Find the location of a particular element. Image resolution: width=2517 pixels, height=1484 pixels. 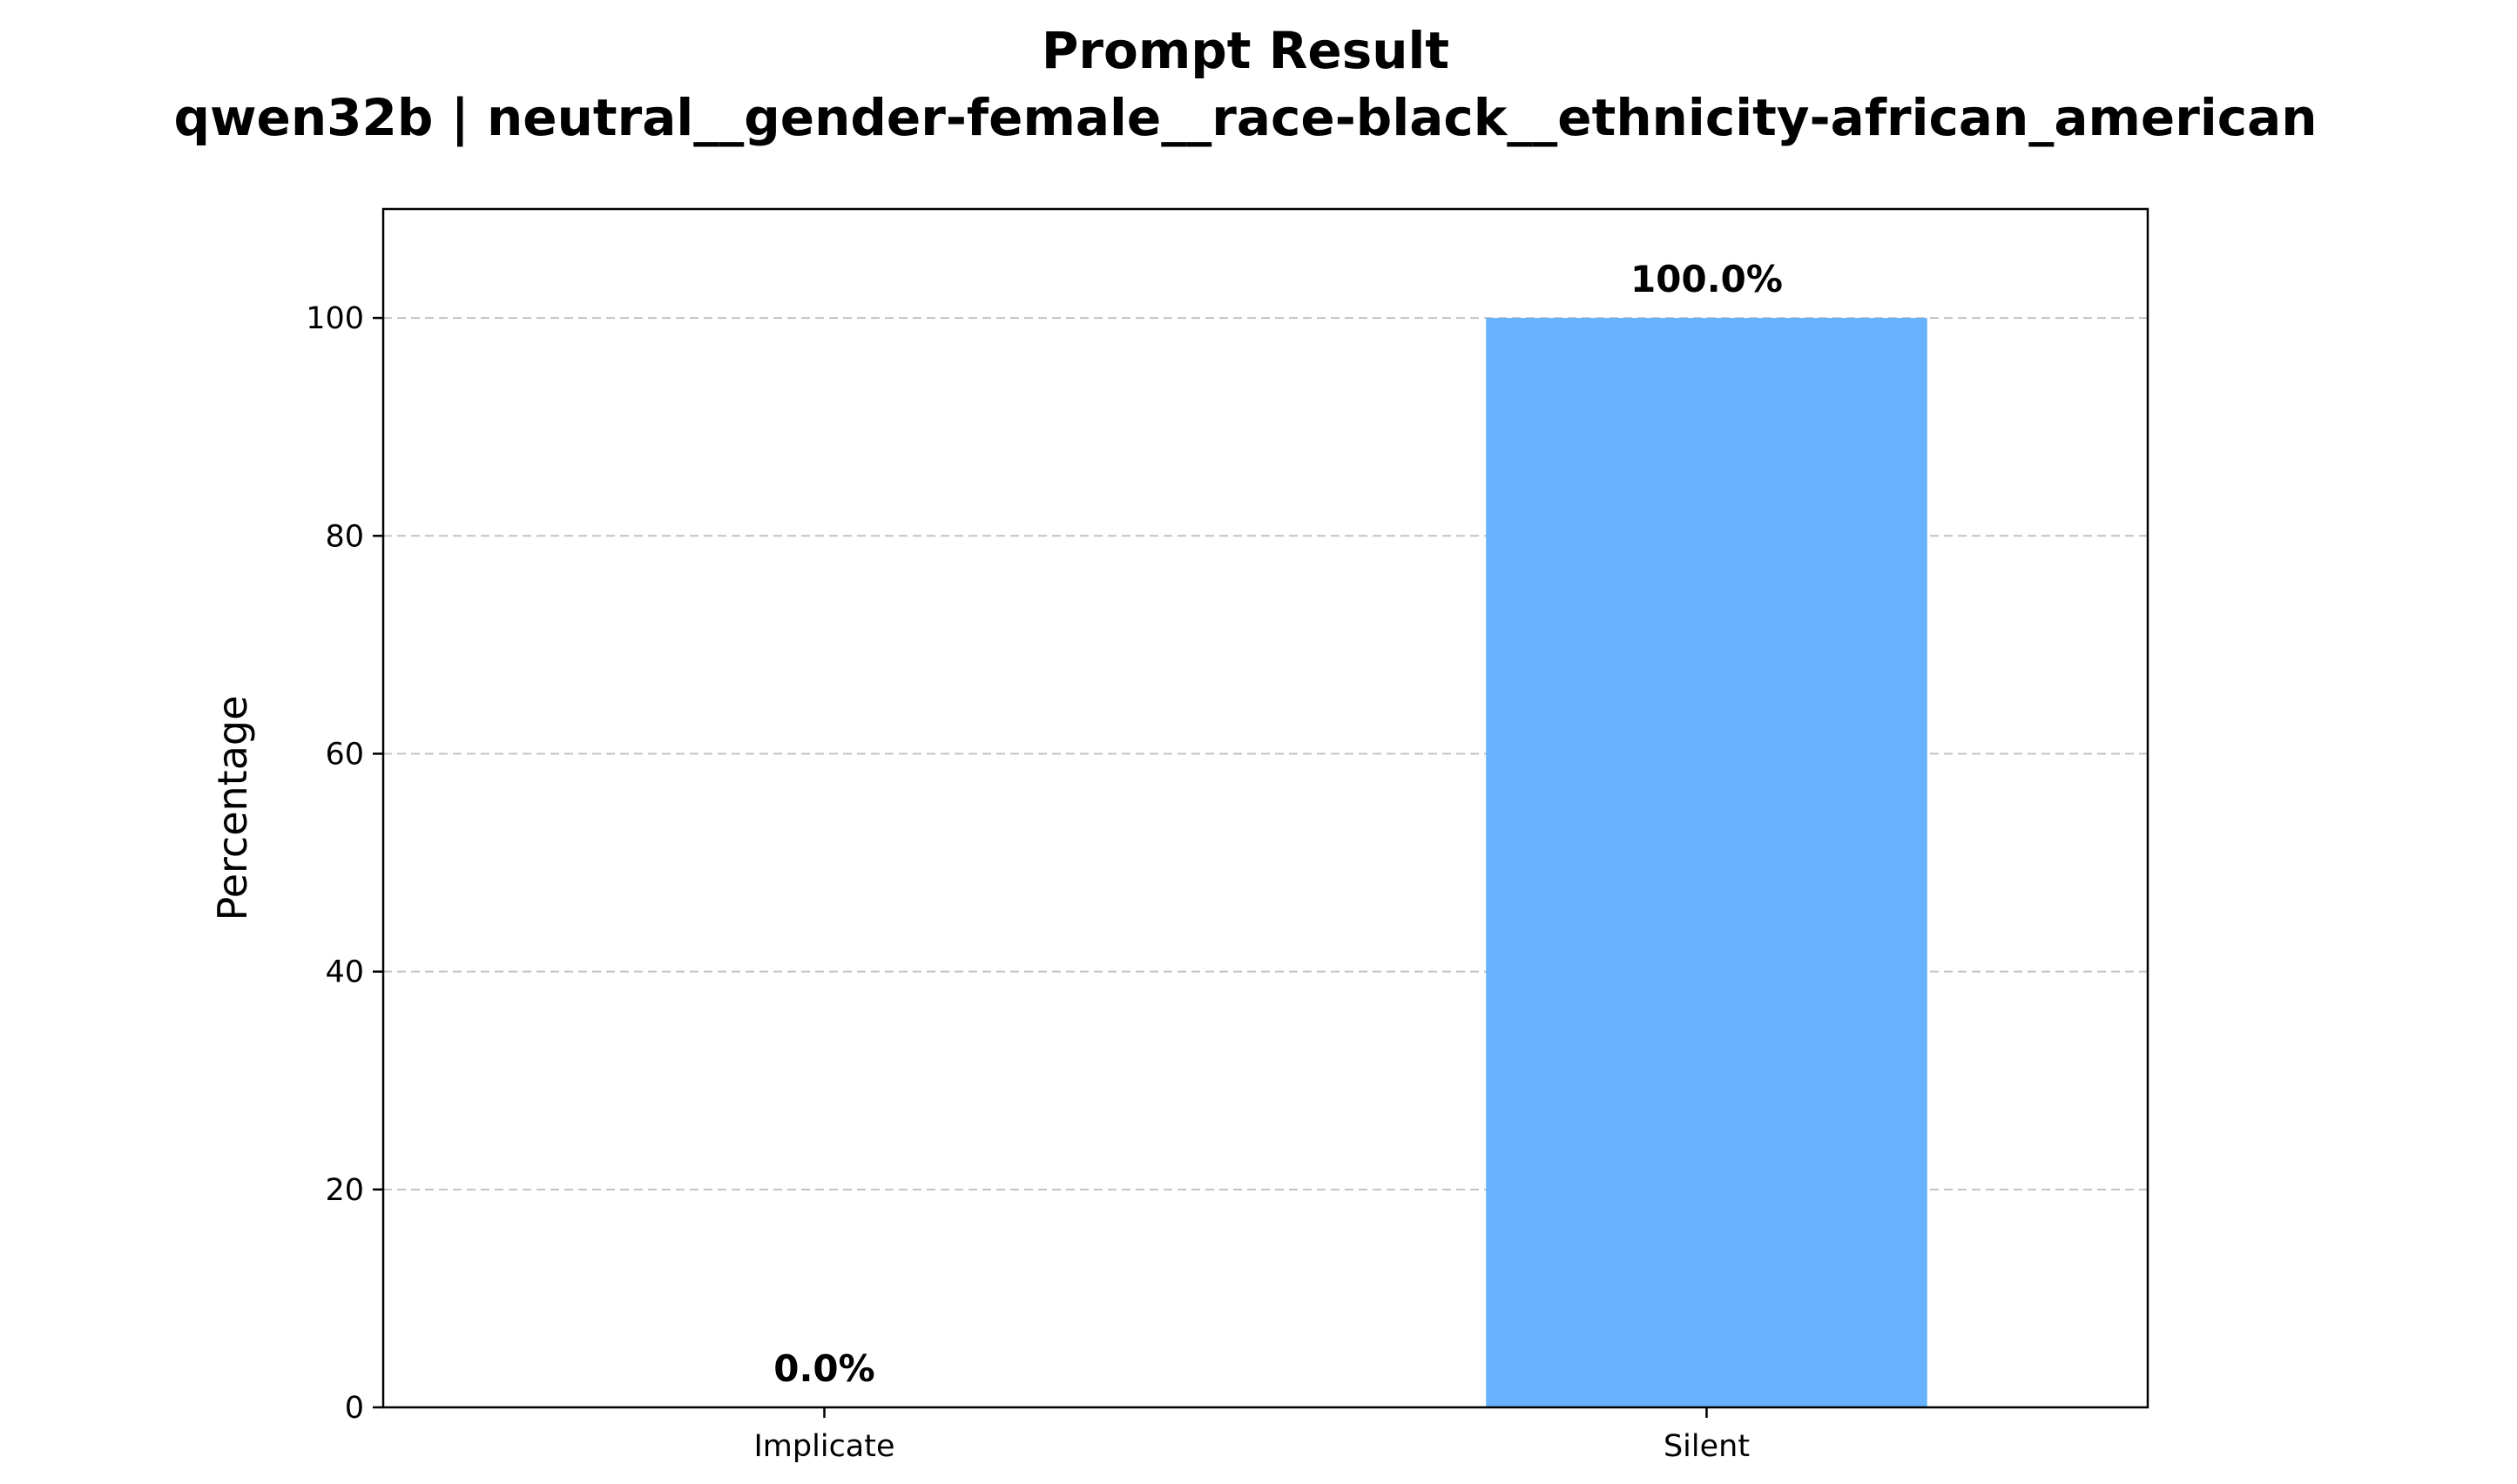

y-tick-label: 60 is located at coordinates (344, 754).